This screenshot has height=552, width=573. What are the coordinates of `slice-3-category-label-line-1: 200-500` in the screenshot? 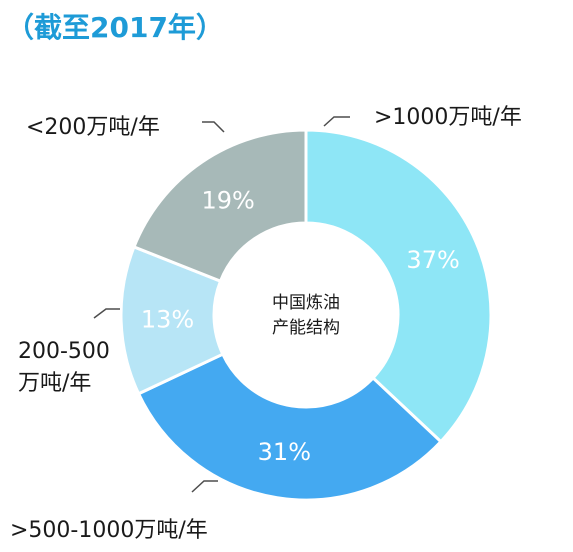 It's located at (64, 351).